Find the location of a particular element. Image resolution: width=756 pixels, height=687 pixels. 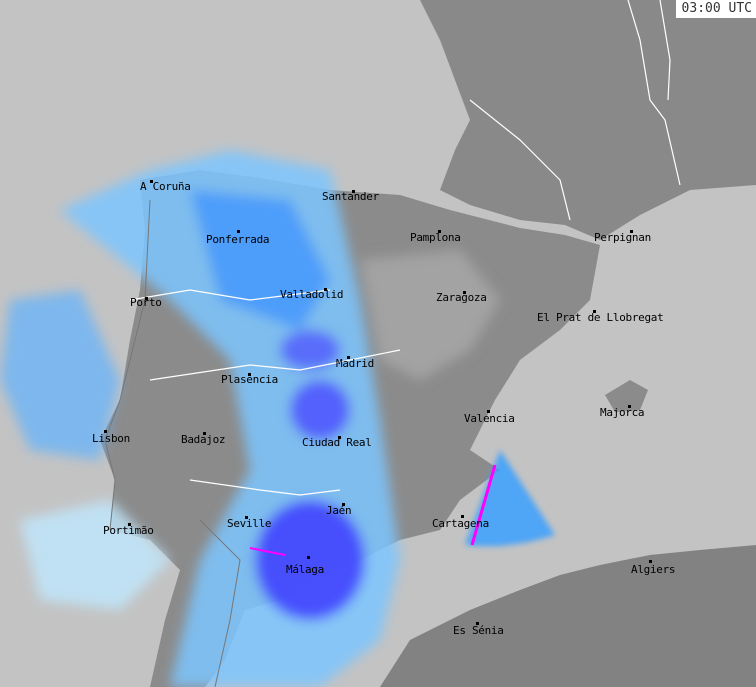

timestamp: 03:00 UTC is located at coordinates (715, 9).